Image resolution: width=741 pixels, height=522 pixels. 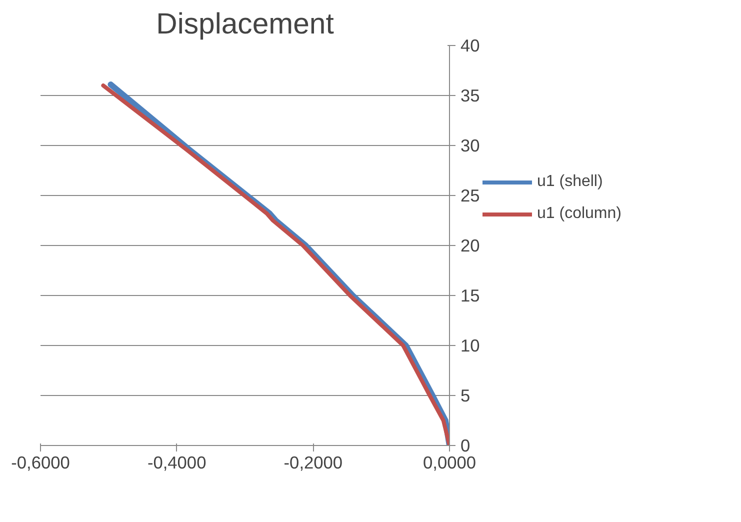 I want to click on y-tick-label: 5, so click(x=465, y=396).